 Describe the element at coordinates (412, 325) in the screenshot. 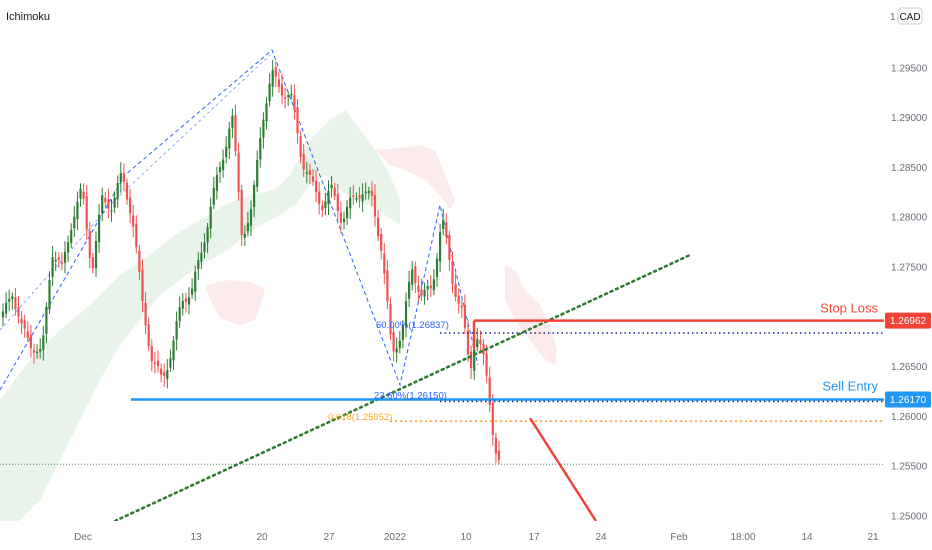

I see `fib-label: 50.00%(1.26837)` at that location.